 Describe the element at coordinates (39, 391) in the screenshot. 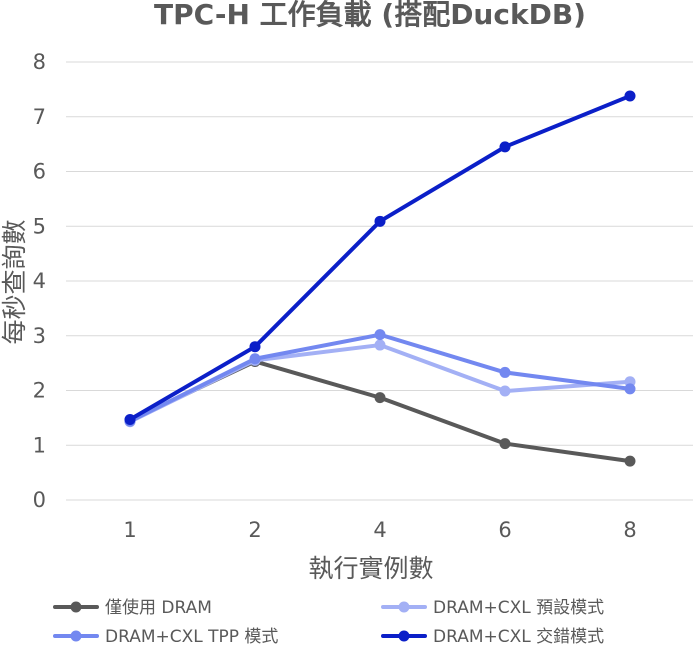

I see `y-tick-label: 2` at that location.